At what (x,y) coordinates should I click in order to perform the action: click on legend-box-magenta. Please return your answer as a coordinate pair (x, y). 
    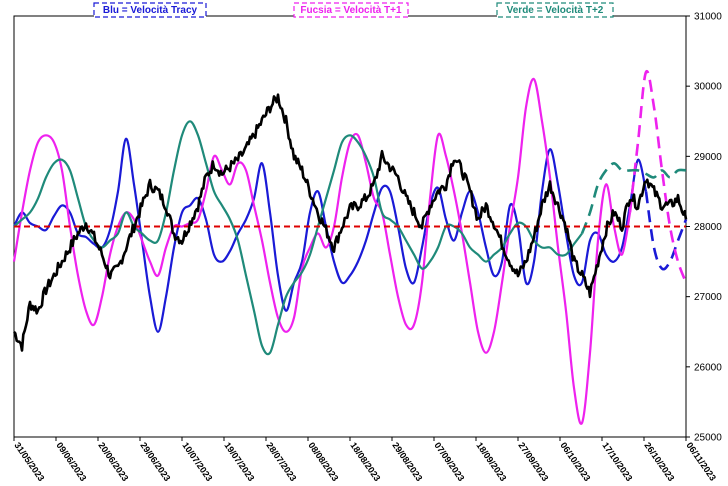
    Looking at the image, I should click on (351, 10).